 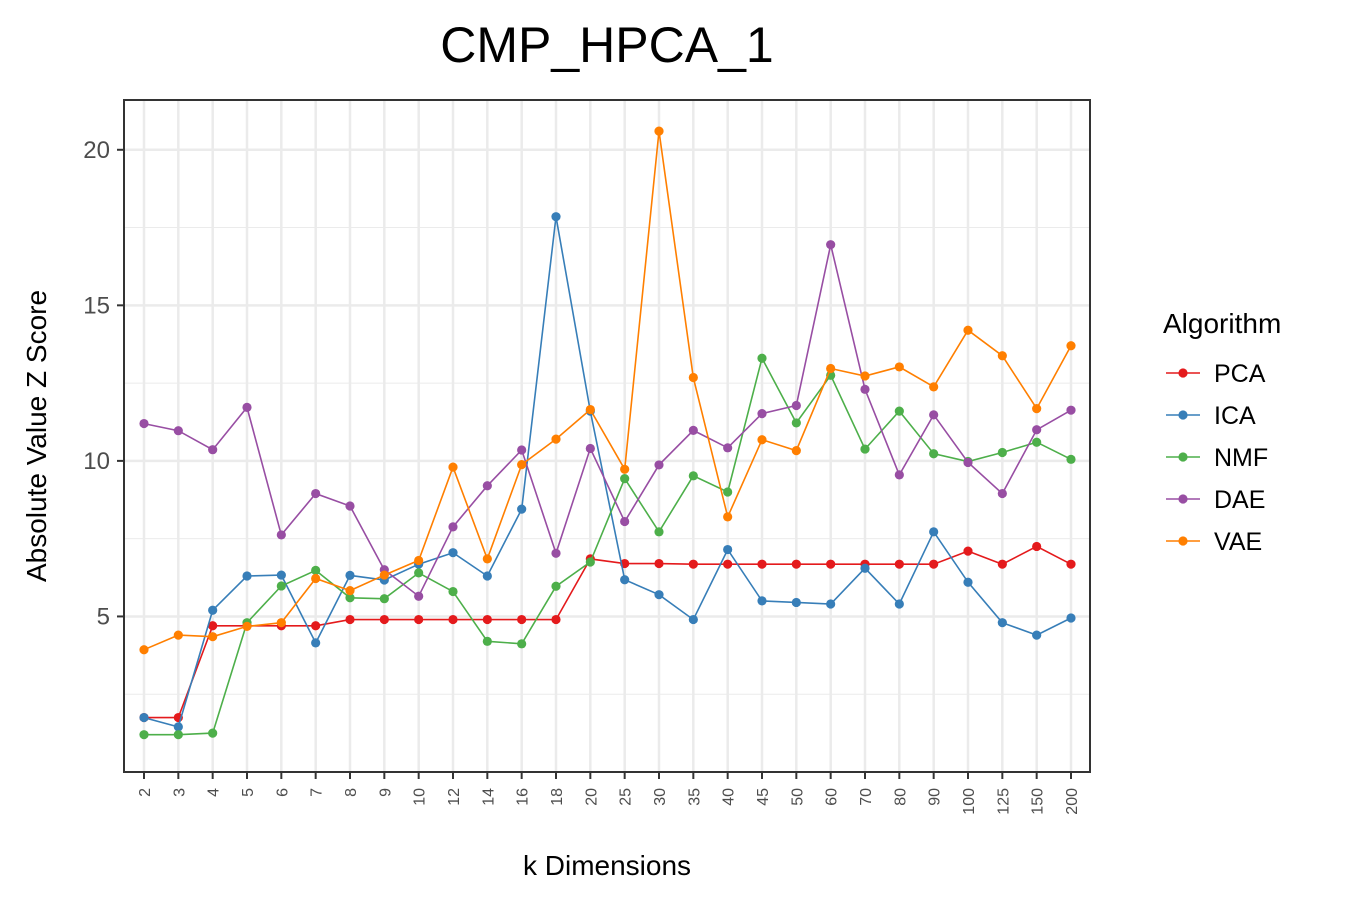 I want to click on chart-title: CMP_HPCA_1, so click(x=606, y=45).